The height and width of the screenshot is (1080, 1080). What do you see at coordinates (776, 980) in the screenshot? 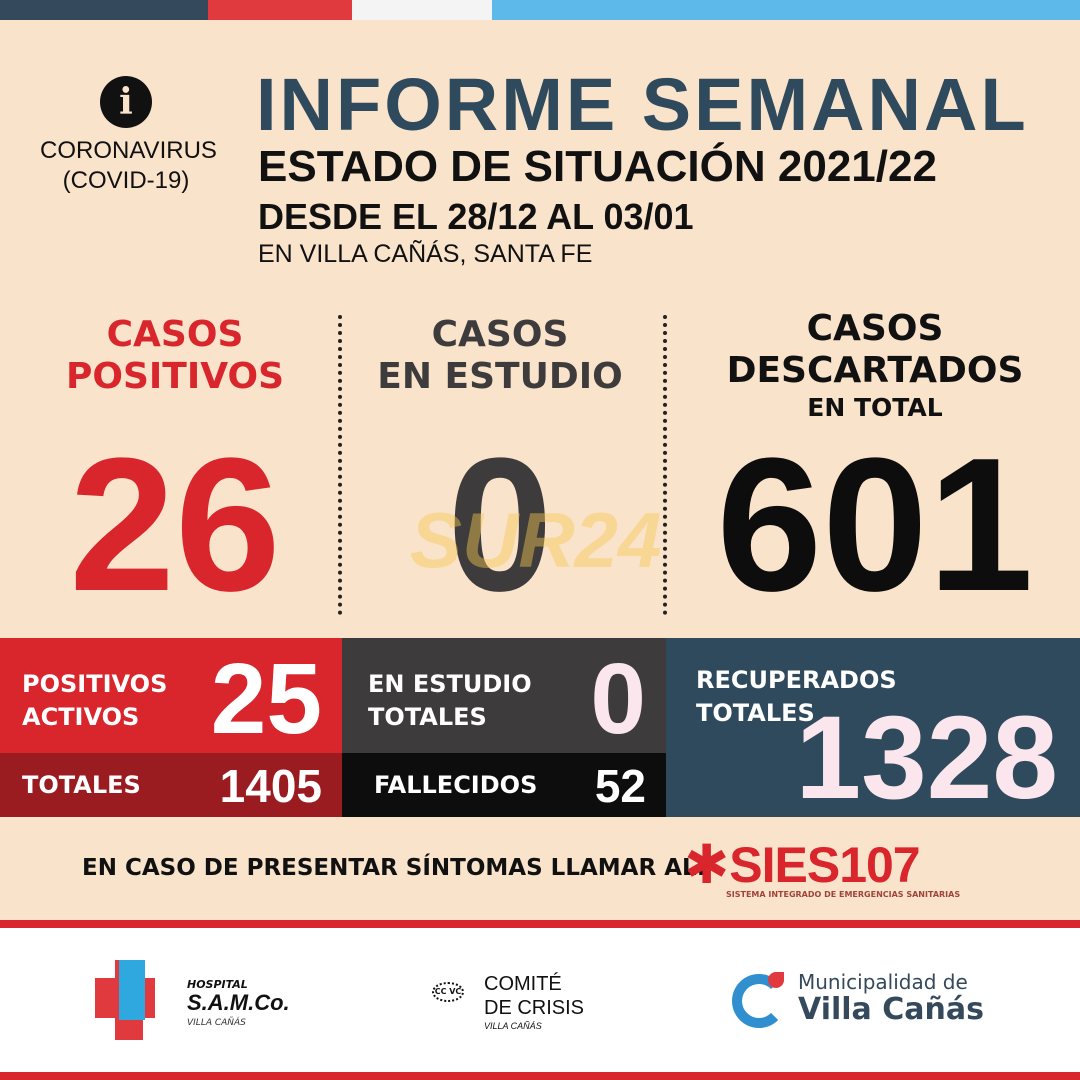
I see `municipalidad-drop-icon` at bounding box center [776, 980].